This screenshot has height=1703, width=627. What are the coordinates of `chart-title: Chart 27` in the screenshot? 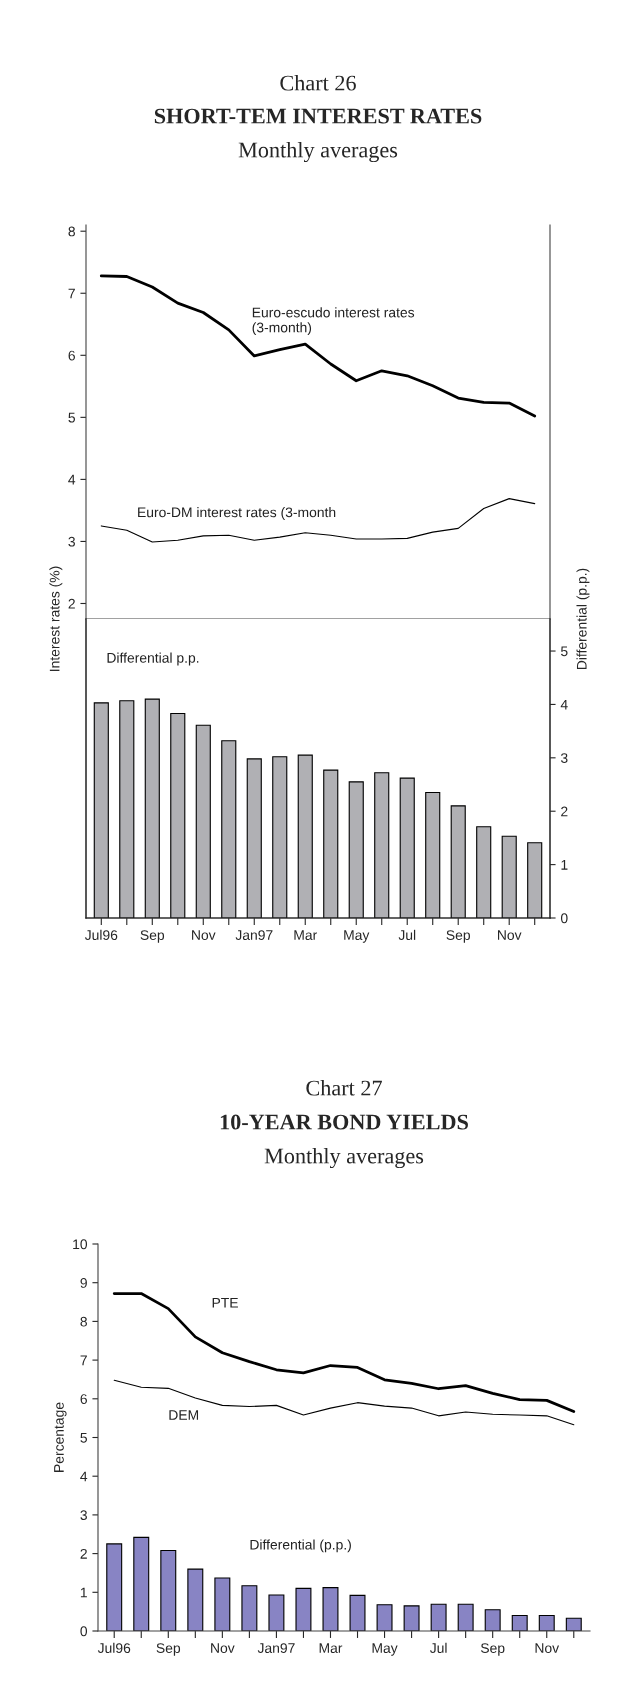 It's located at (344, 1087).